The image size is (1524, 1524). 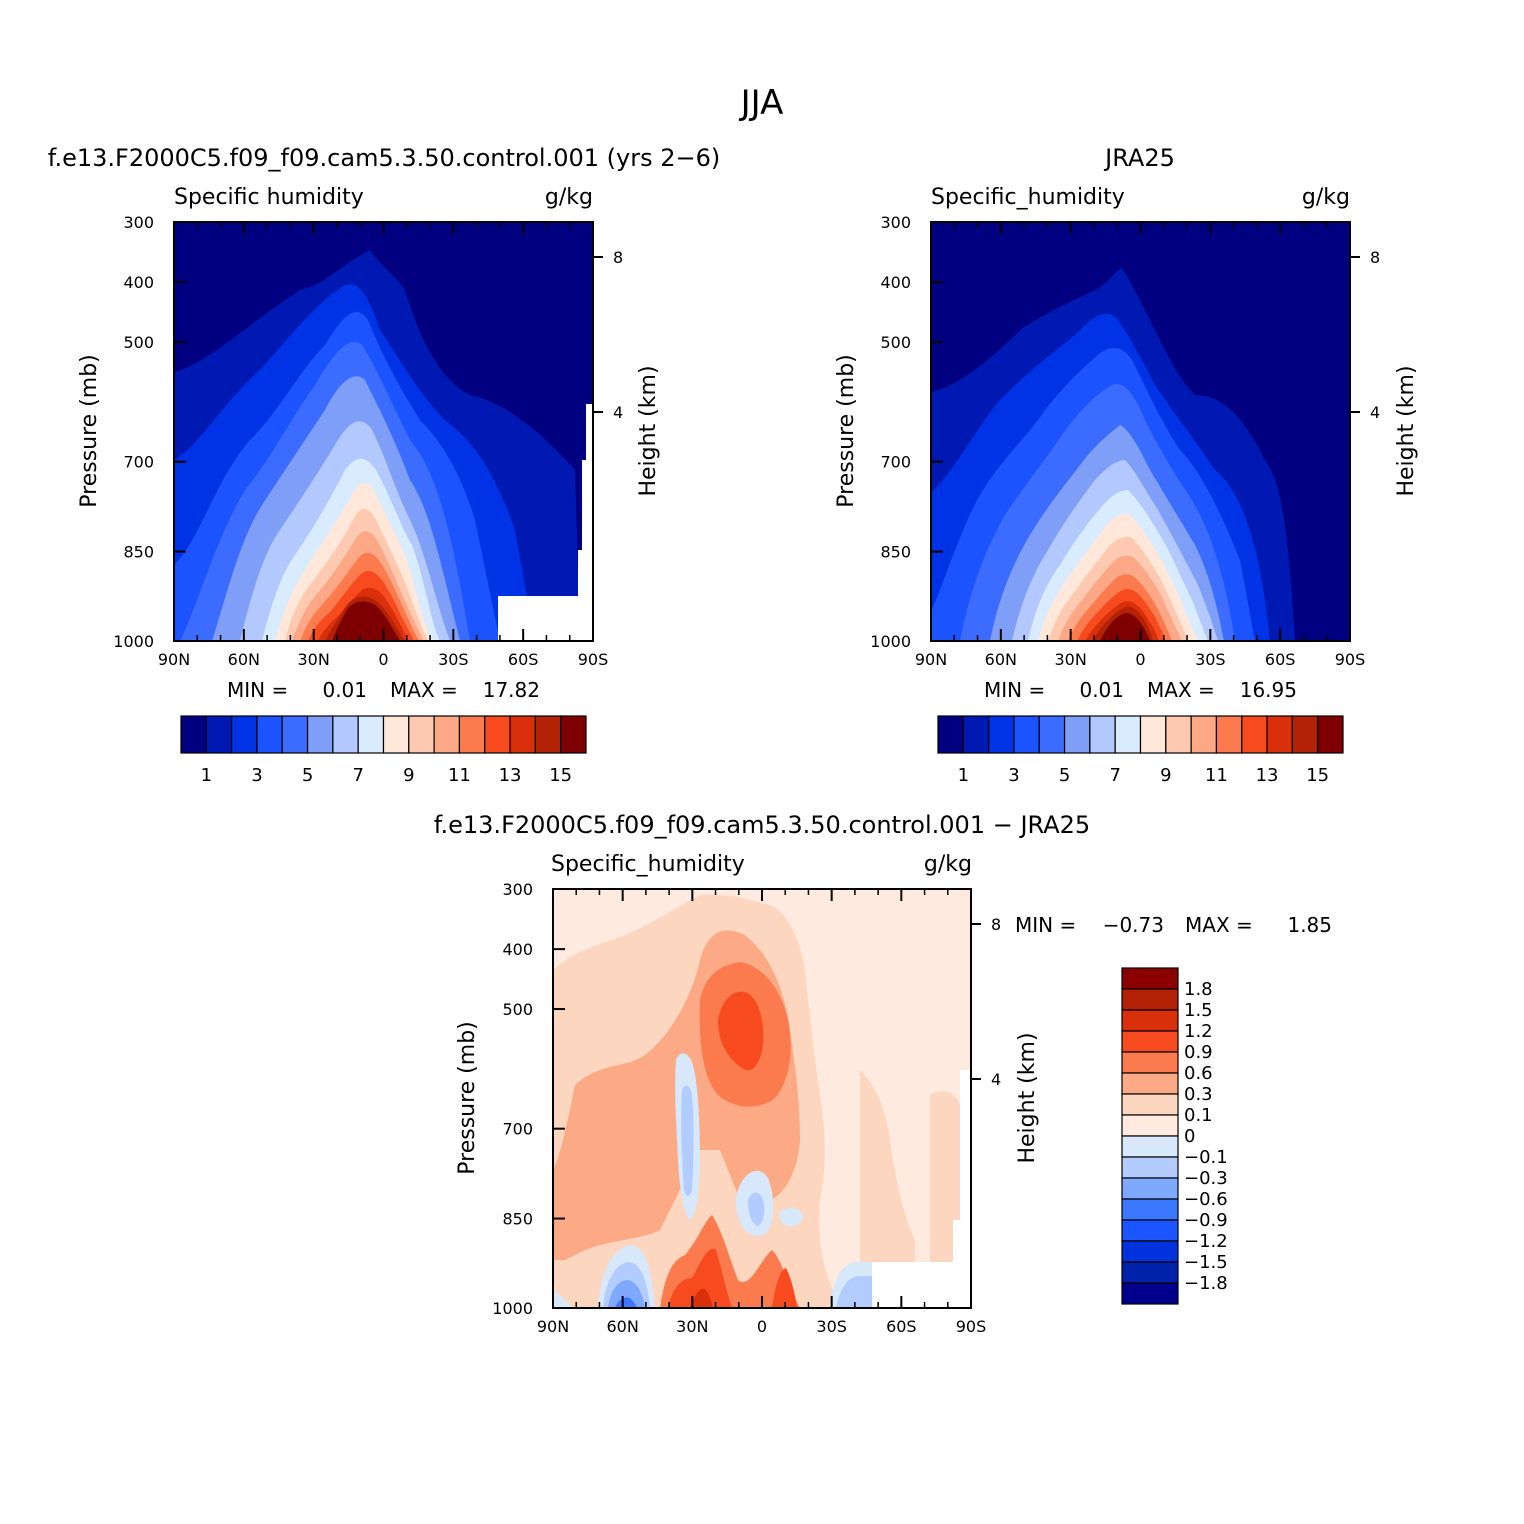 What do you see at coordinates (569, 197) in the screenshot?
I see `panel-model-units: g/kg` at bounding box center [569, 197].